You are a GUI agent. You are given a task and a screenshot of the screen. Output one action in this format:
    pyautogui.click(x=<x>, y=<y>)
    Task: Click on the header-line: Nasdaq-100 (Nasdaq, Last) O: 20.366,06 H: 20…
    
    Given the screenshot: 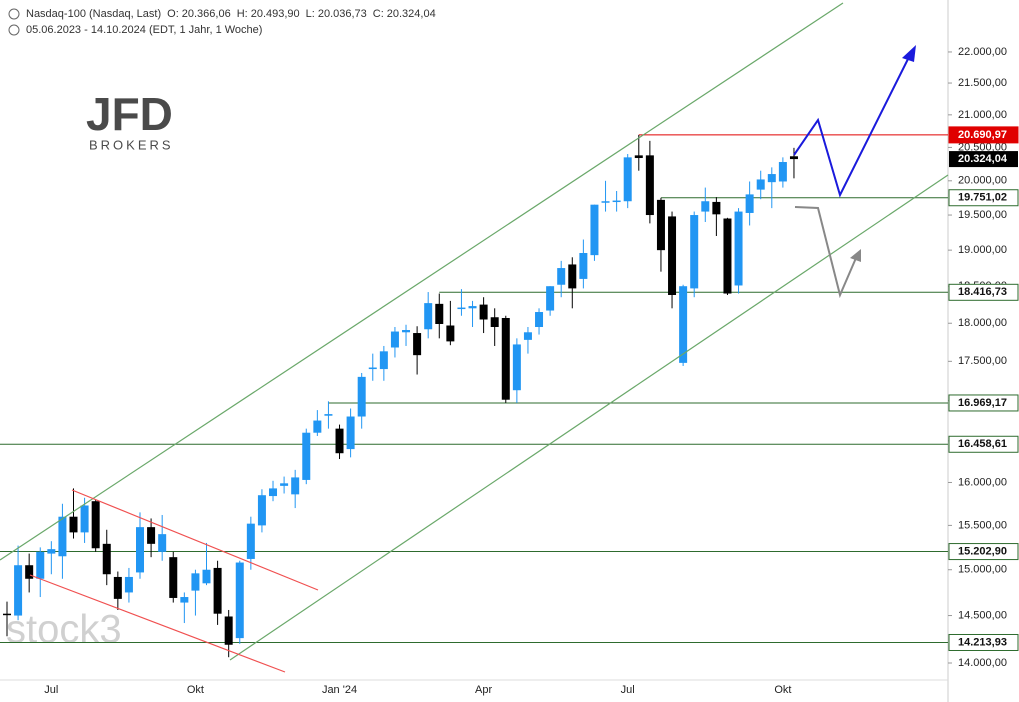 What is the action you would take?
    pyautogui.click(x=231, y=14)
    